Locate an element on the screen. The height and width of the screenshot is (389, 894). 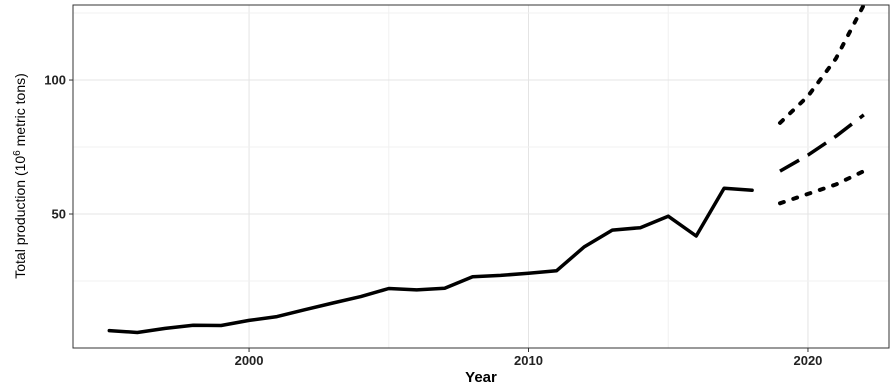
y-tick-label: 100 is located at coordinates (55, 80).